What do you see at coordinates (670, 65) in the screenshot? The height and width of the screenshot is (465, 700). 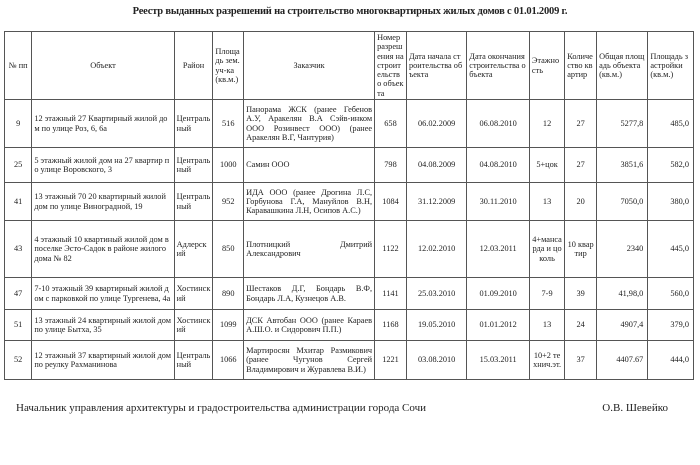 I see `column-header: Площадь застройки (кв.м.)` at bounding box center [670, 65].